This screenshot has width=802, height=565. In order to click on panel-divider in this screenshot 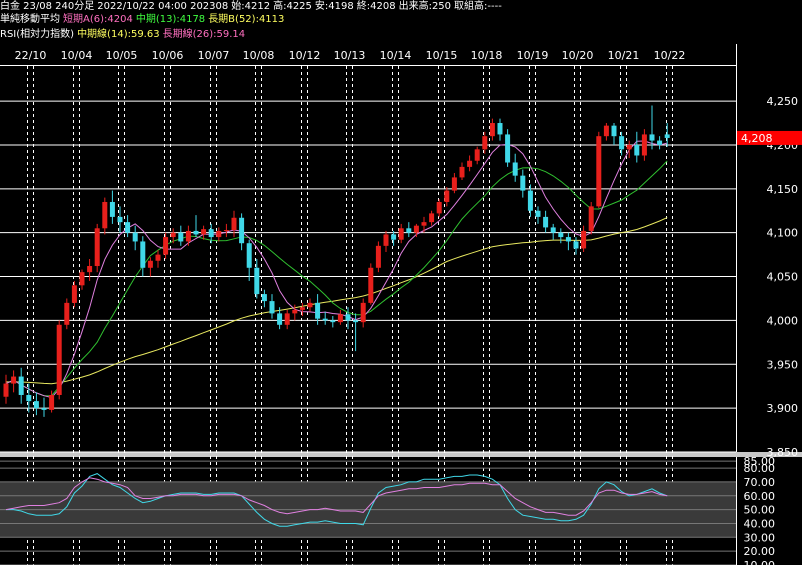, I will do `click(401, 454)`.